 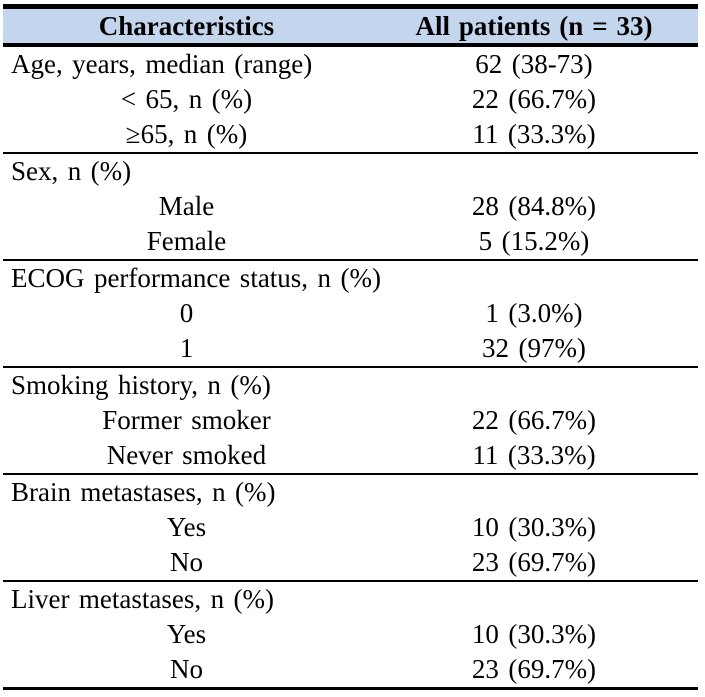 I want to click on row-label-brain-metastases: Brain metastases, n (%), so click(x=350, y=491).